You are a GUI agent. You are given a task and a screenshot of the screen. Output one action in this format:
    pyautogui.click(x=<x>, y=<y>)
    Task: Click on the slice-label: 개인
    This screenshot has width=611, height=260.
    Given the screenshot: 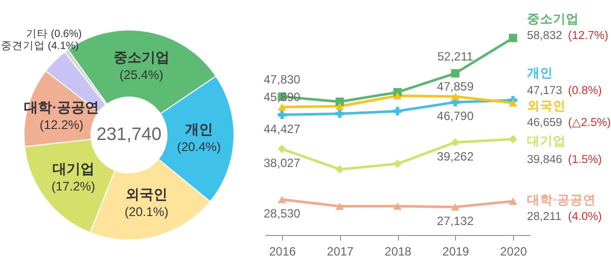 What is the action you would take?
    pyautogui.click(x=198, y=129)
    